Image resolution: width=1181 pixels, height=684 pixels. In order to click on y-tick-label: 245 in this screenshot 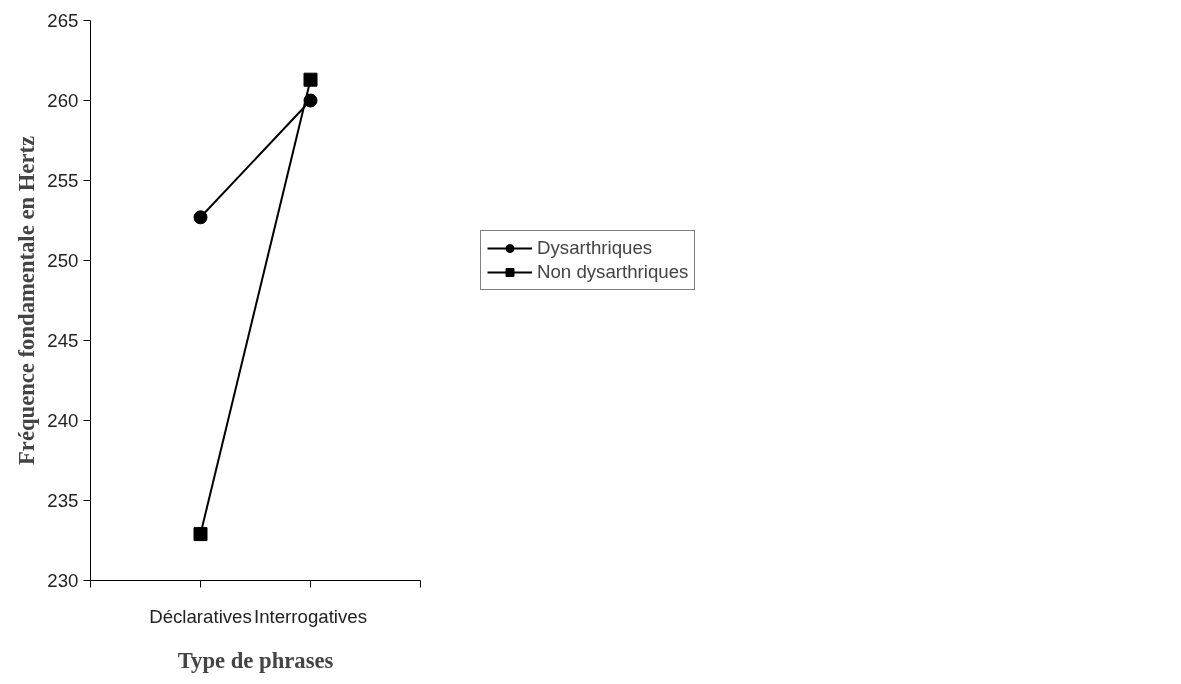, I will do `click(63, 340)`.